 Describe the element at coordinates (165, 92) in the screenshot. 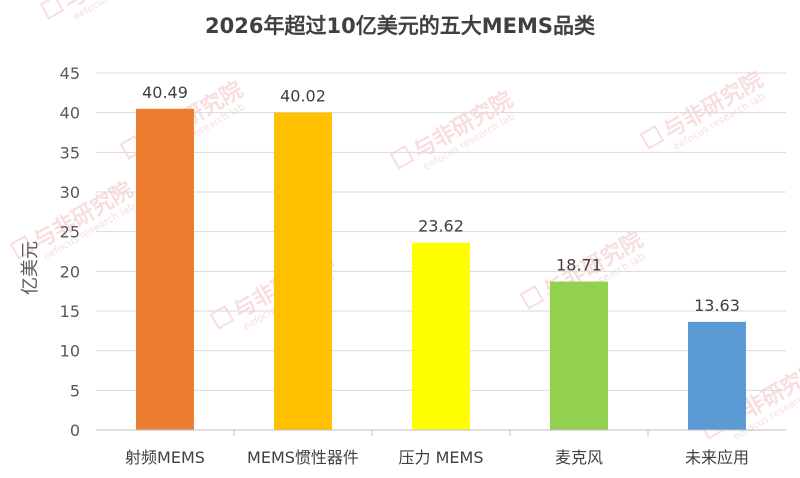

I see `data-label: 40.49` at that location.